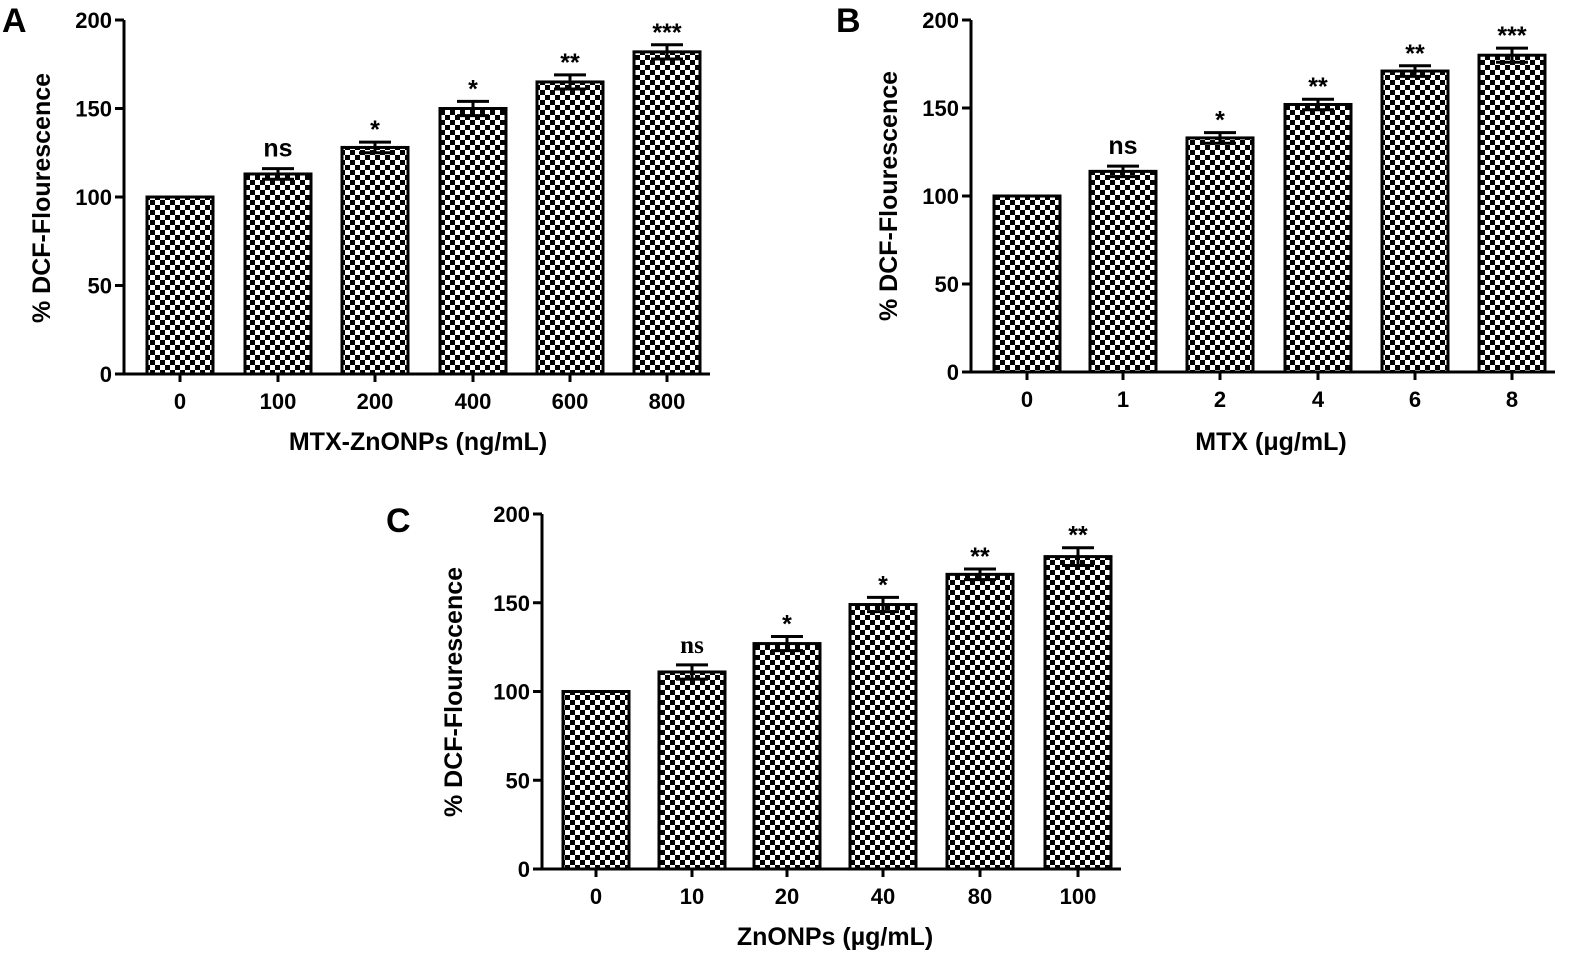 The image size is (1584, 965). What do you see at coordinates (1123, 399) in the screenshot?
I see `x-tick-label: 1` at bounding box center [1123, 399].